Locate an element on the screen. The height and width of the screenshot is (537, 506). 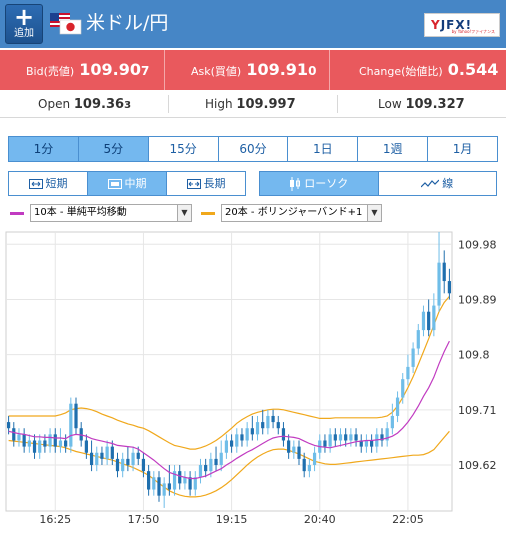
high-label: High is located at coordinates (219, 104).